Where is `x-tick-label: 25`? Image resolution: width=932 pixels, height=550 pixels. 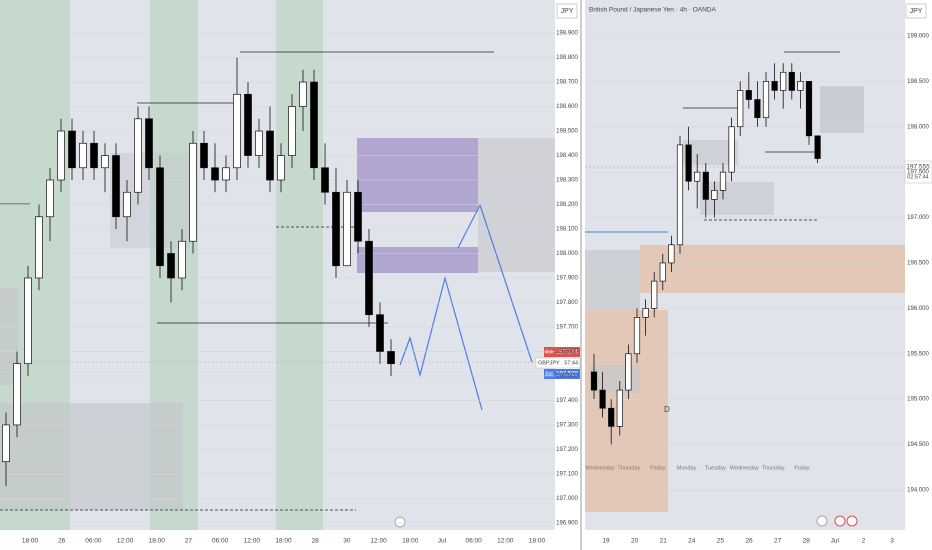 x-tick-label: 25 is located at coordinates (721, 541).